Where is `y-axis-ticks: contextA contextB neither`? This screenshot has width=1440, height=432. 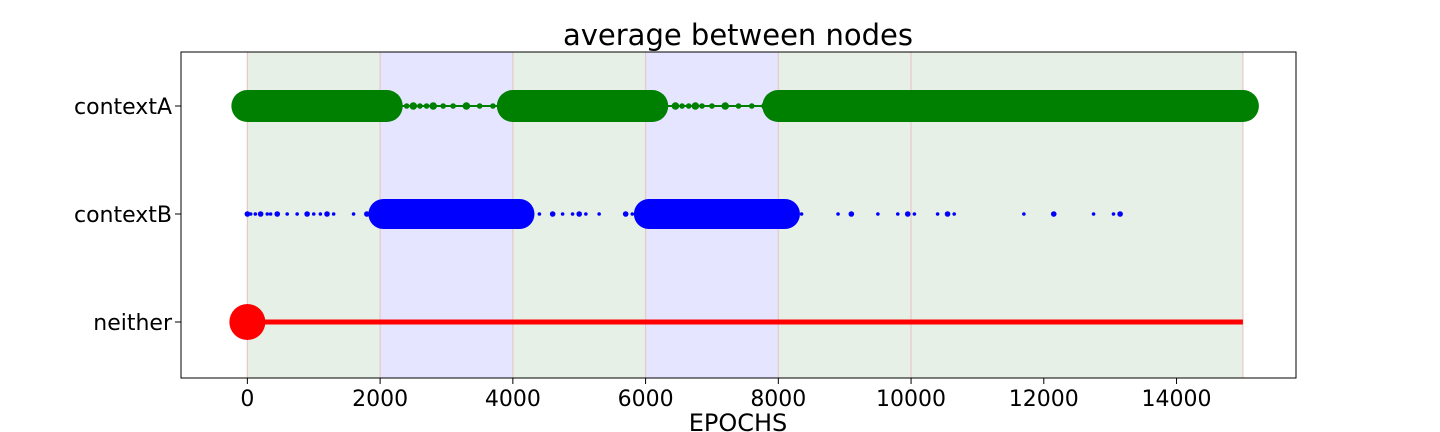
y-axis-ticks: contextA contextB neither is located at coordinates (127, 215).